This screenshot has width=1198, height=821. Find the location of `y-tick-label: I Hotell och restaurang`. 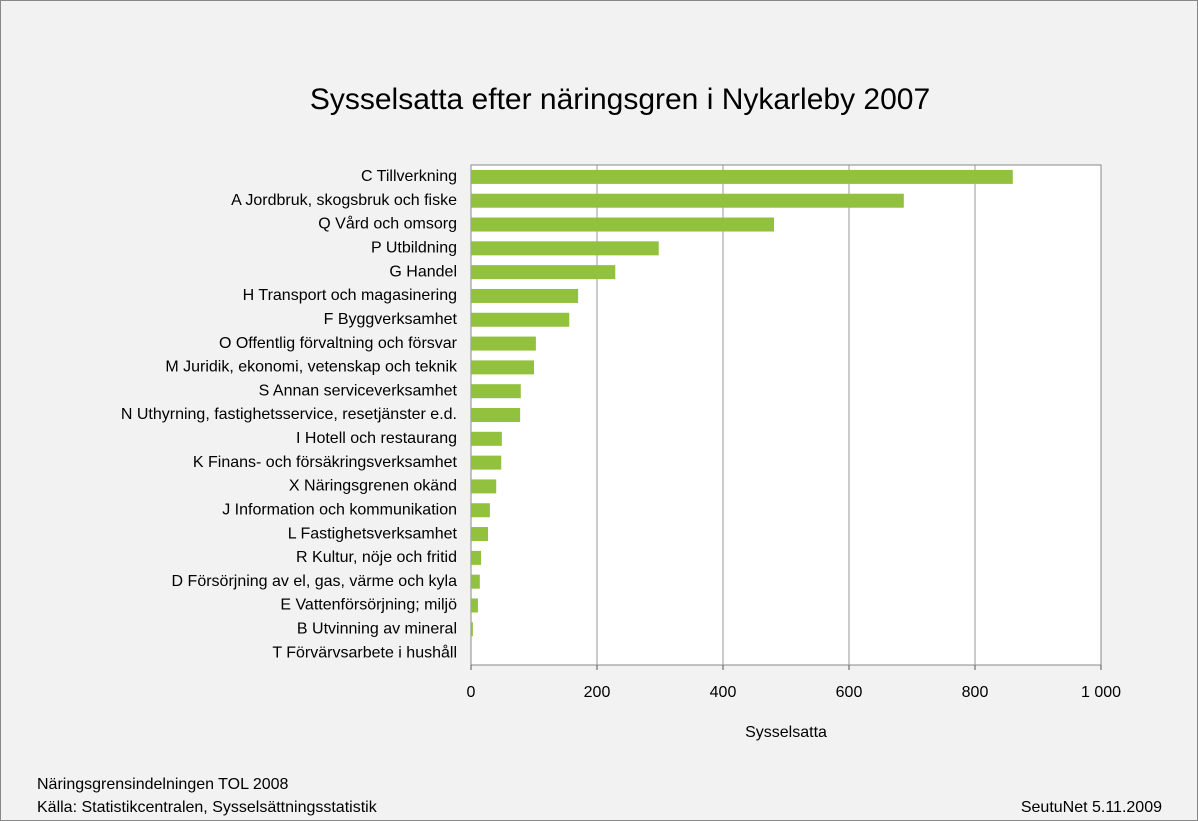

y-tick-label: I Hotell och restaurang is located at coordinates (376, 438).